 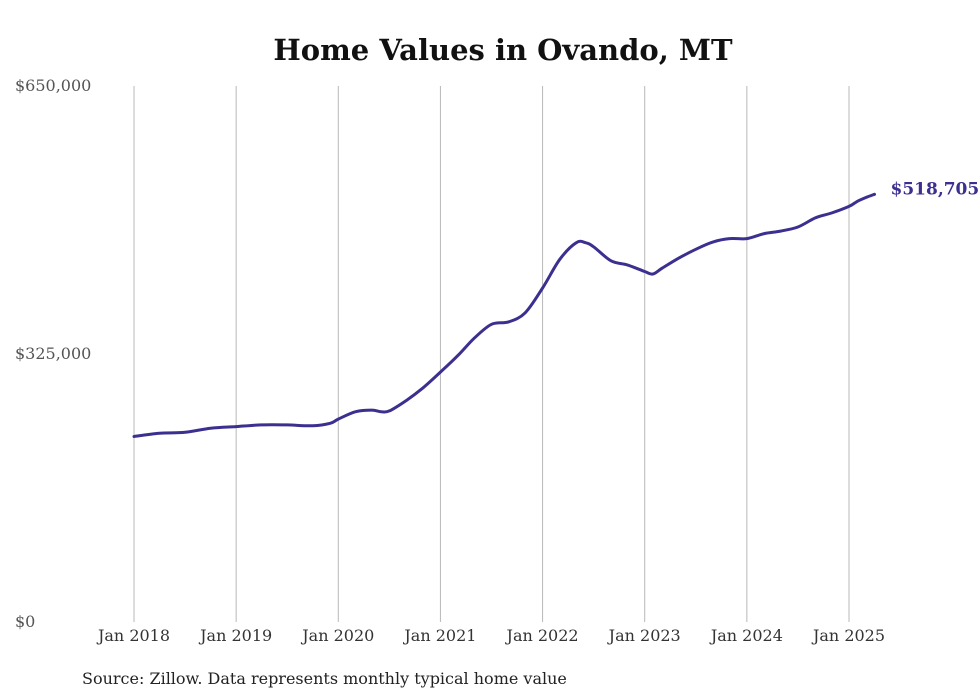 I want to click on x-tick-label: Jan 2020, so click(x=337, y=635).